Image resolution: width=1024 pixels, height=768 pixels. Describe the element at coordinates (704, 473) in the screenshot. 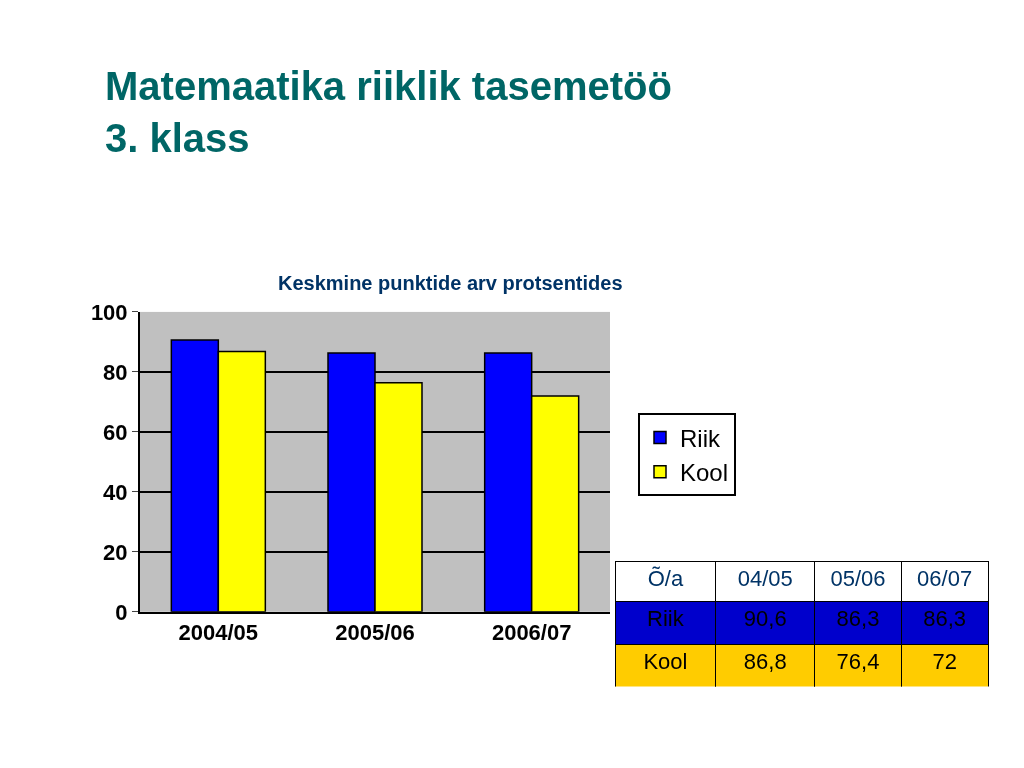

I see `legend-label: Kool` at that location.